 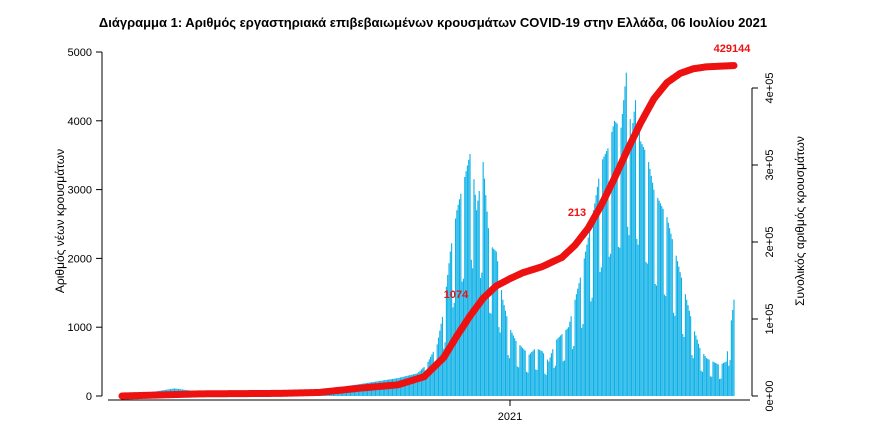 What do you see at coordinates (770, 396) in the screenshot?
I see `y2-tick-label: 0e+00` at bounding box center [770, 396].